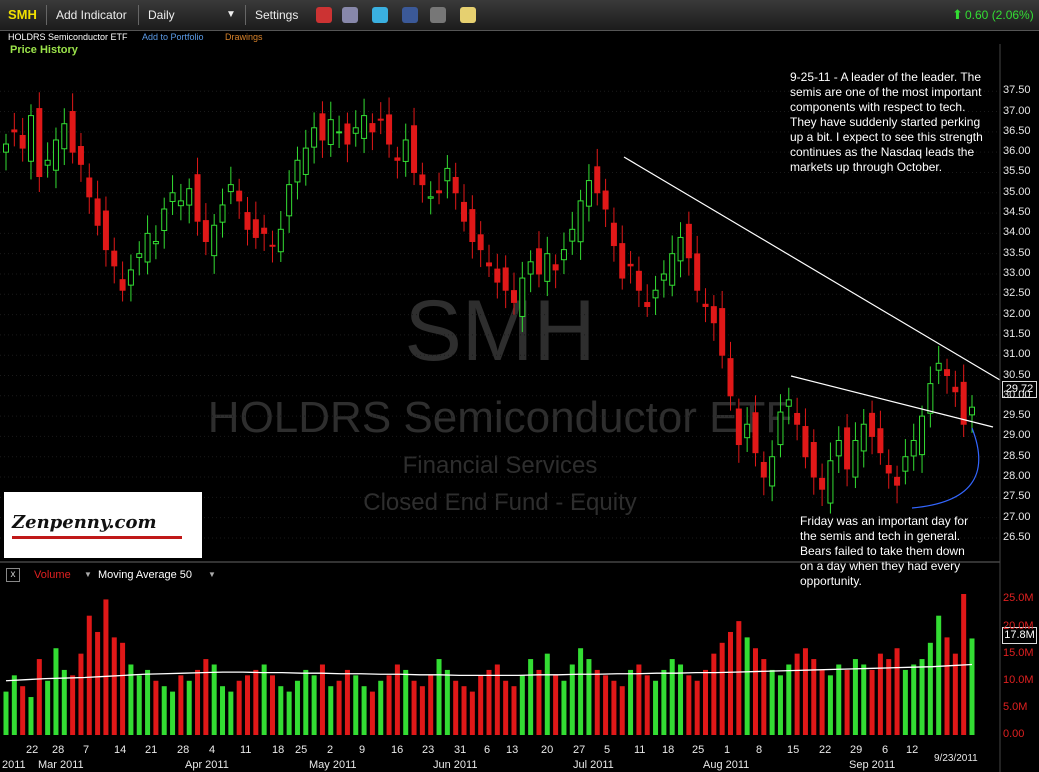 The height and width of the screenshot is (772, 1039). I want to click on volume-label: Volume, so click(52, 575).